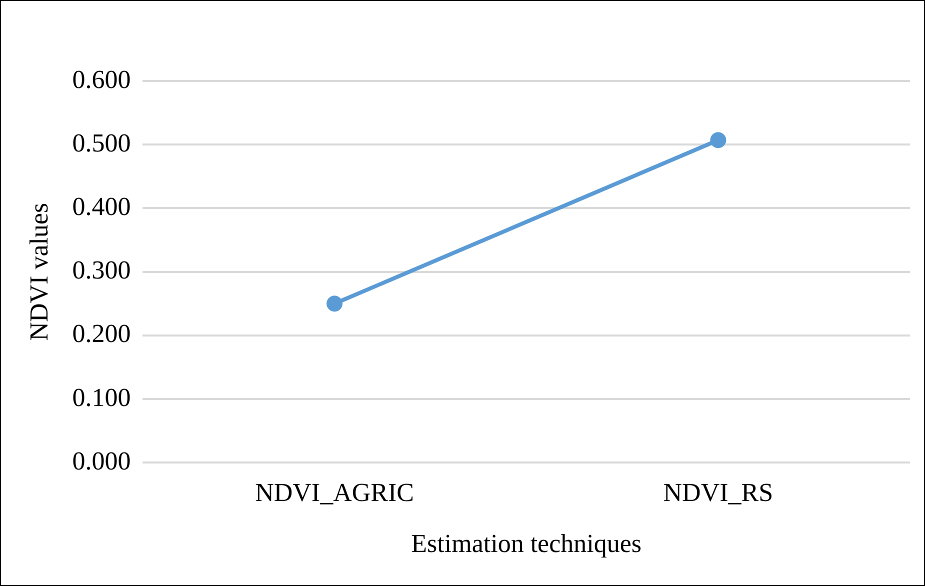 This screenshot has width=925, height=586. What do you see at coordinates (718, 493) in the screenshot?
I see `x-tick-label: NDVI_RS` at bounding box center [718, 493].